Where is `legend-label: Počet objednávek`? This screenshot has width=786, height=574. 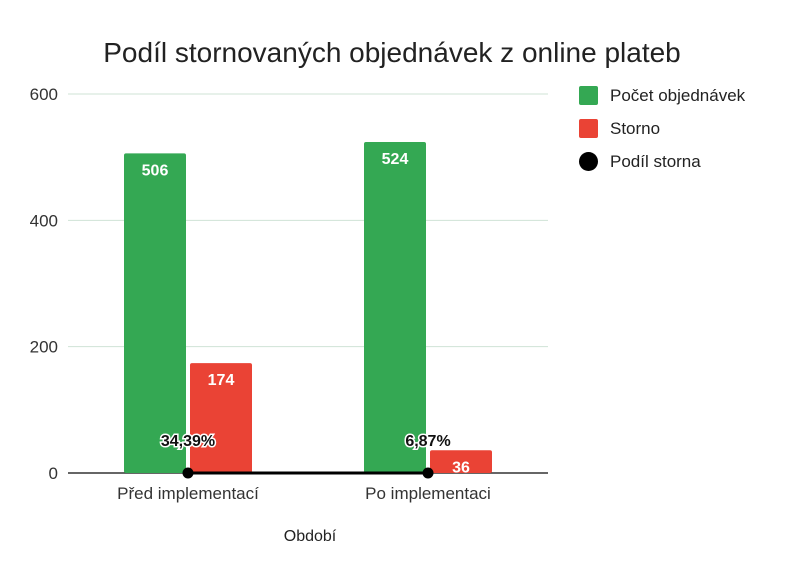 legend-label: Počet objednávek is located at coordinates (678, 95).